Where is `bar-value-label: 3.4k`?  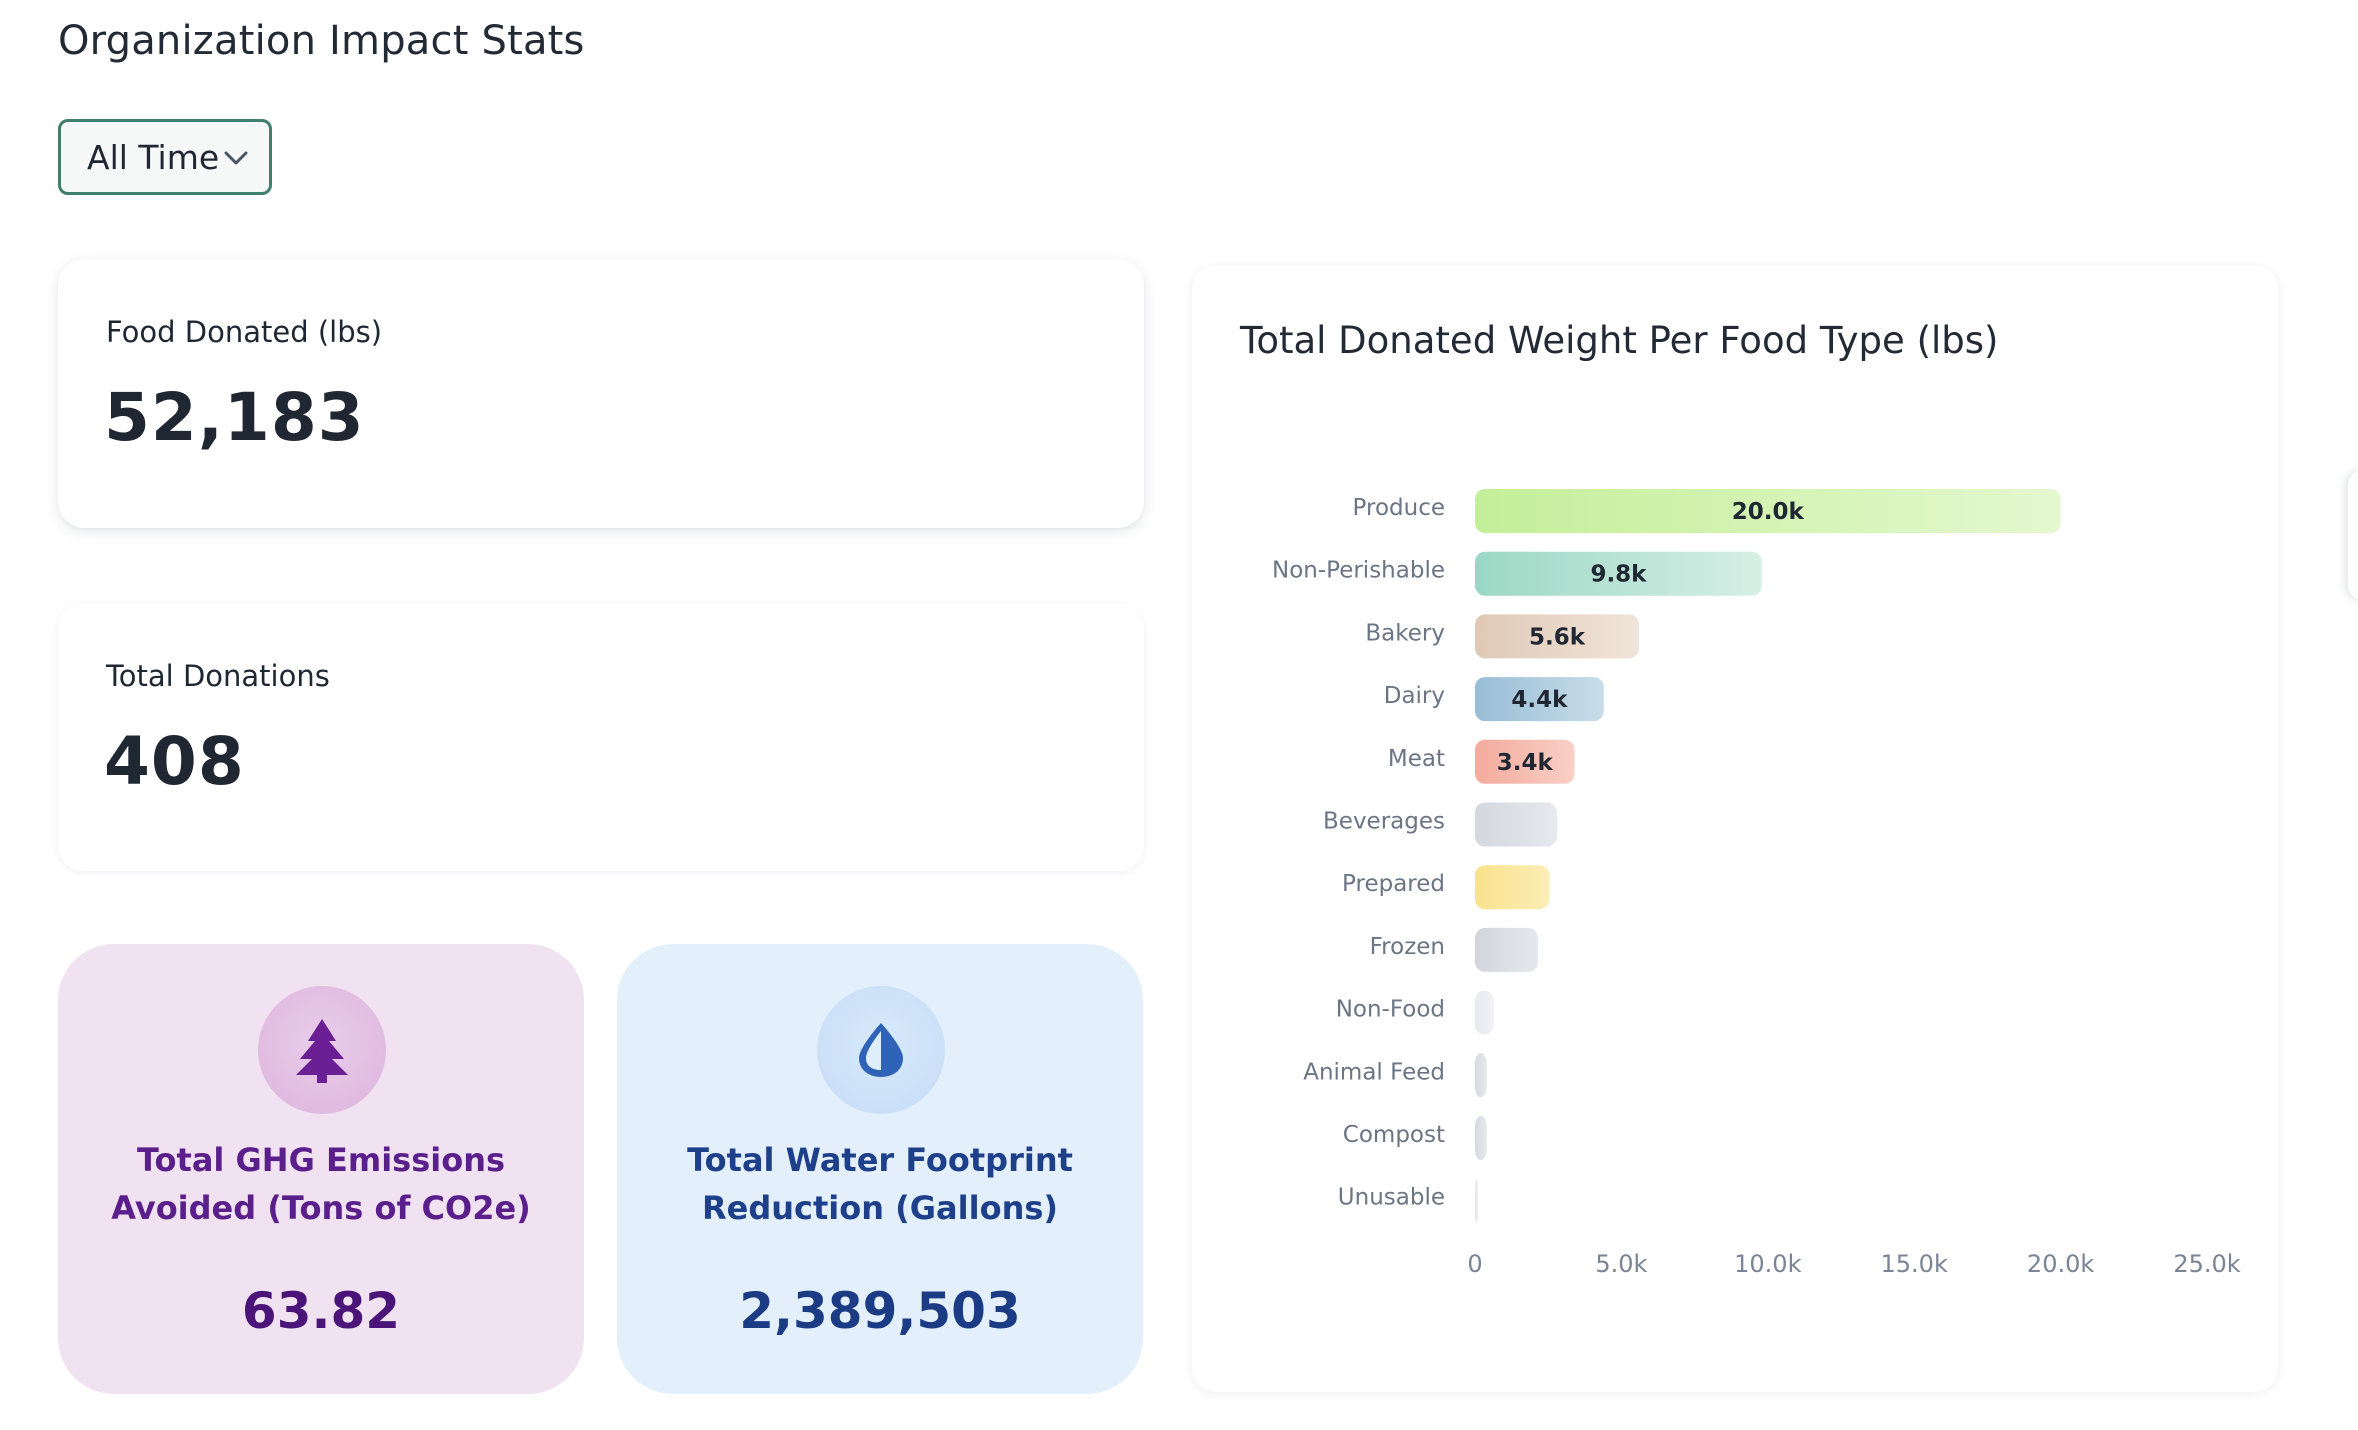
bar-value-label: 3.4k is located at coordinates (1525, 763).